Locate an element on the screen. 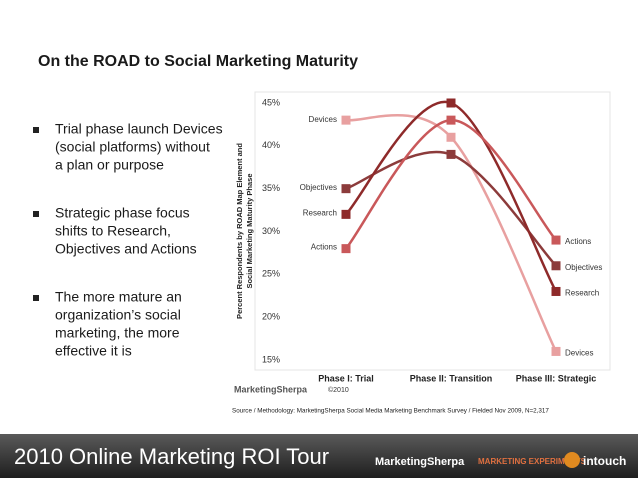  x-tick-label: Phase III: Strategic is located at coordinates (556, 378).